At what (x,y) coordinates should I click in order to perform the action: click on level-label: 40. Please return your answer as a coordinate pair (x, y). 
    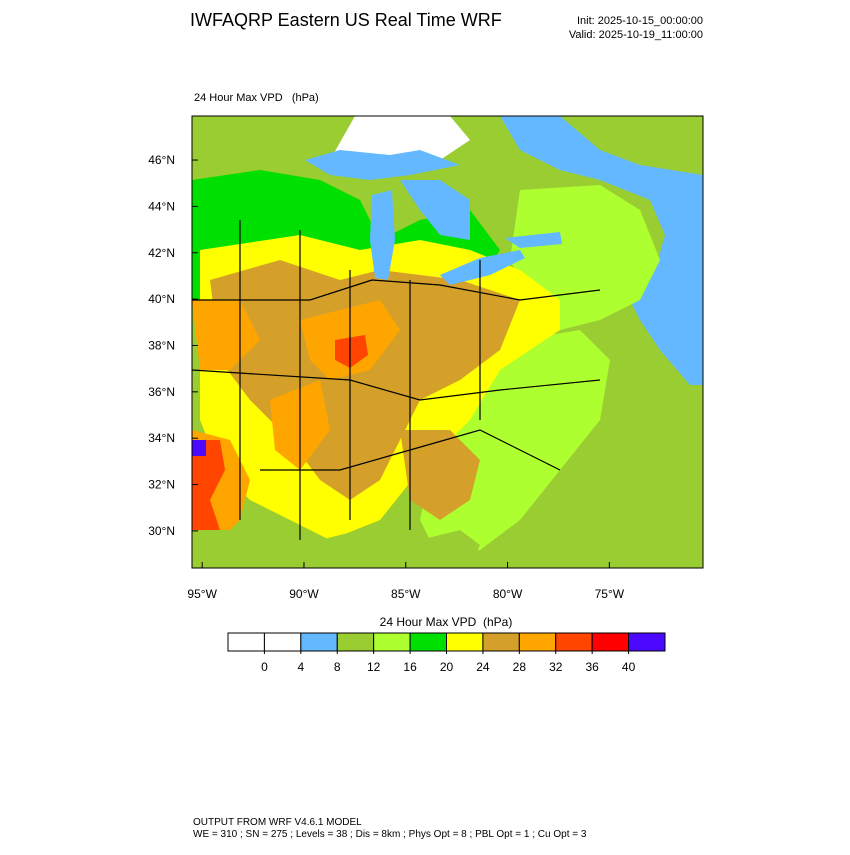
    Looking at the image, I should click on (629, 667).